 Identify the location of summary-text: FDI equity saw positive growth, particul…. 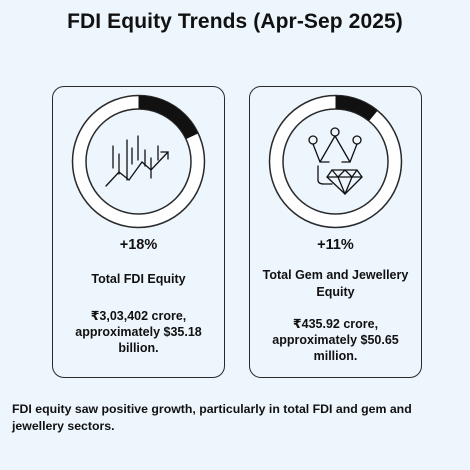
(212, 417).